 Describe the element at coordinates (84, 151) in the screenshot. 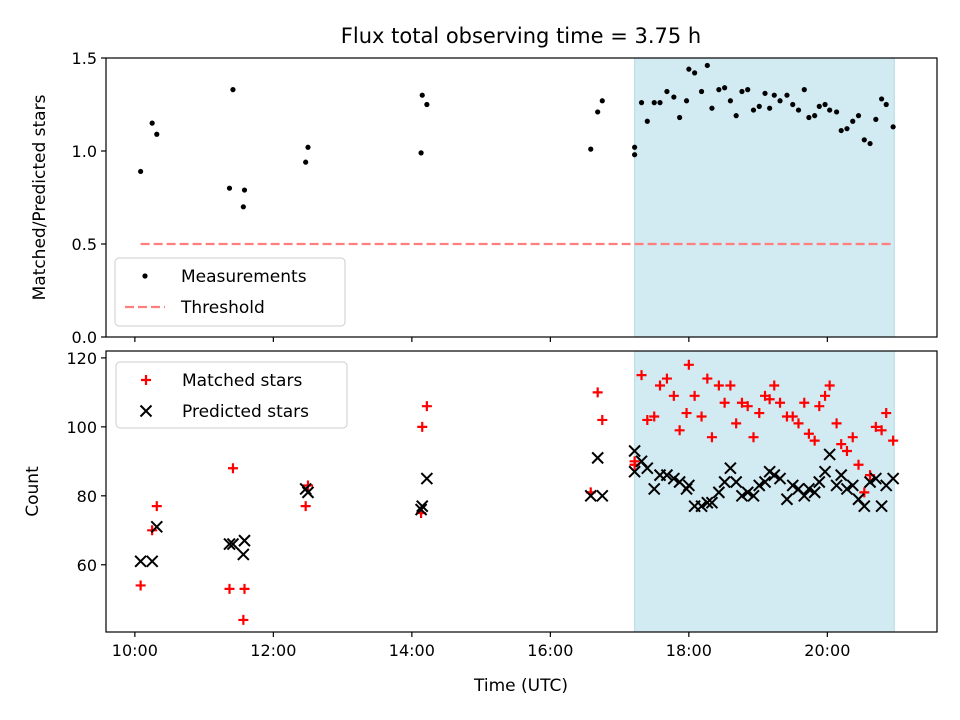

I see `y-tick-label: 1.0` at that location.